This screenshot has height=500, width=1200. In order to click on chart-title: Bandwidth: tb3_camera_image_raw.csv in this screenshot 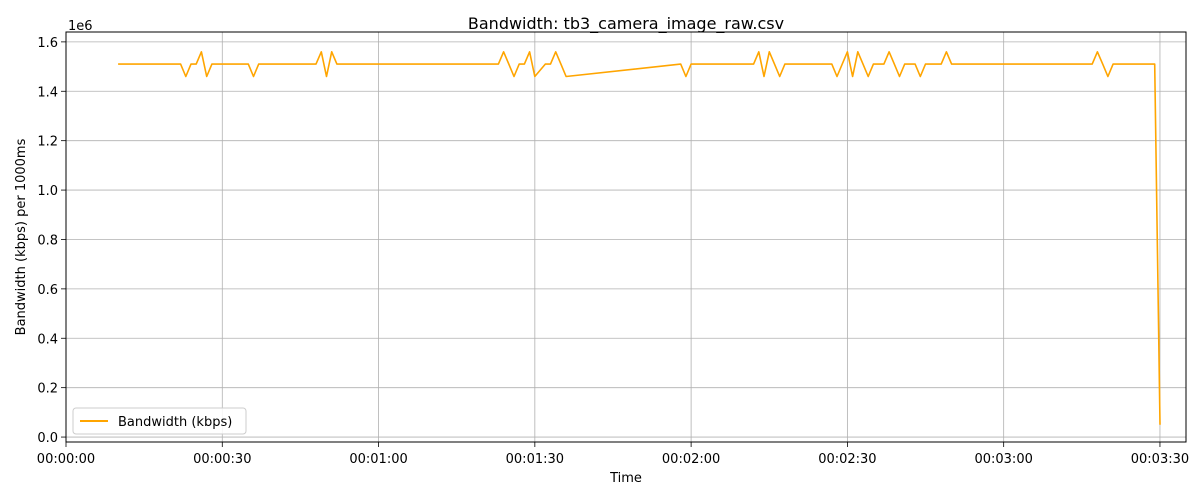, I will do `click(626, 24)`.